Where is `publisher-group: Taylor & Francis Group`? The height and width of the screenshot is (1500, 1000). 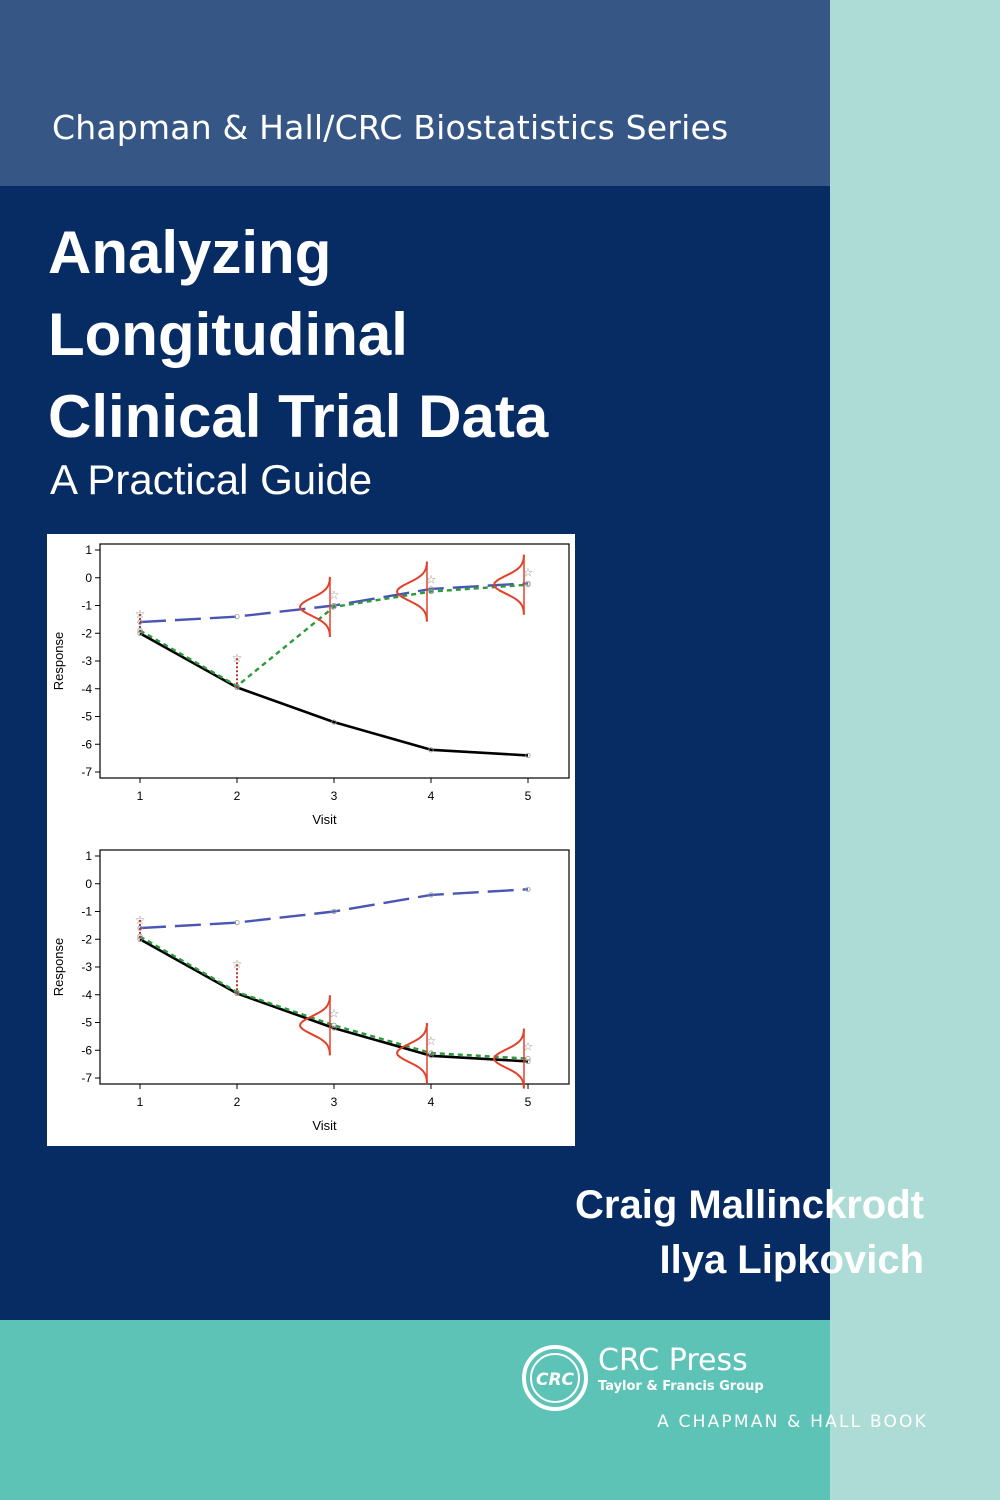 publisher-group: Taylor & Francis Group is located at coordinates (681, 1386).